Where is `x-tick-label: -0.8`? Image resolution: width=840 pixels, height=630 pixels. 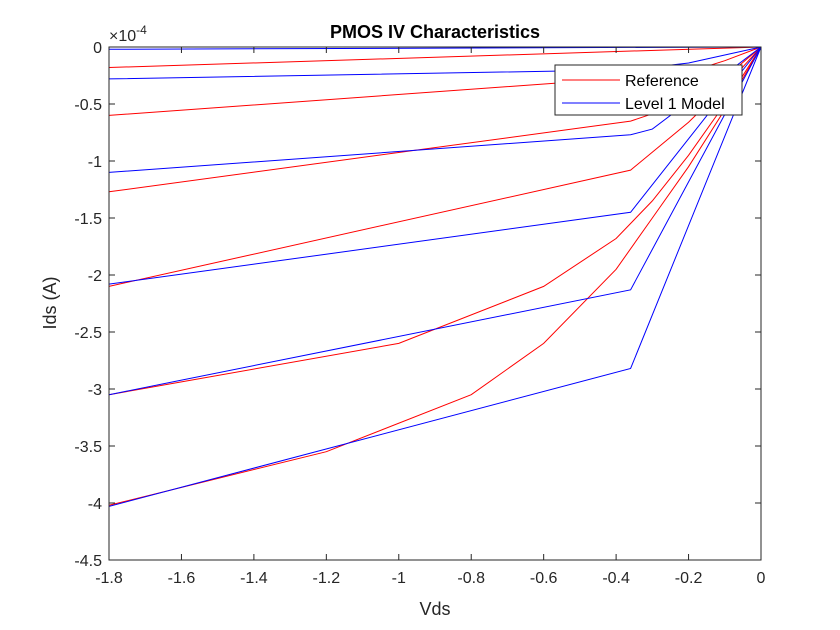
x-tick-label: -0.8 is located at coordinates (471, 578).